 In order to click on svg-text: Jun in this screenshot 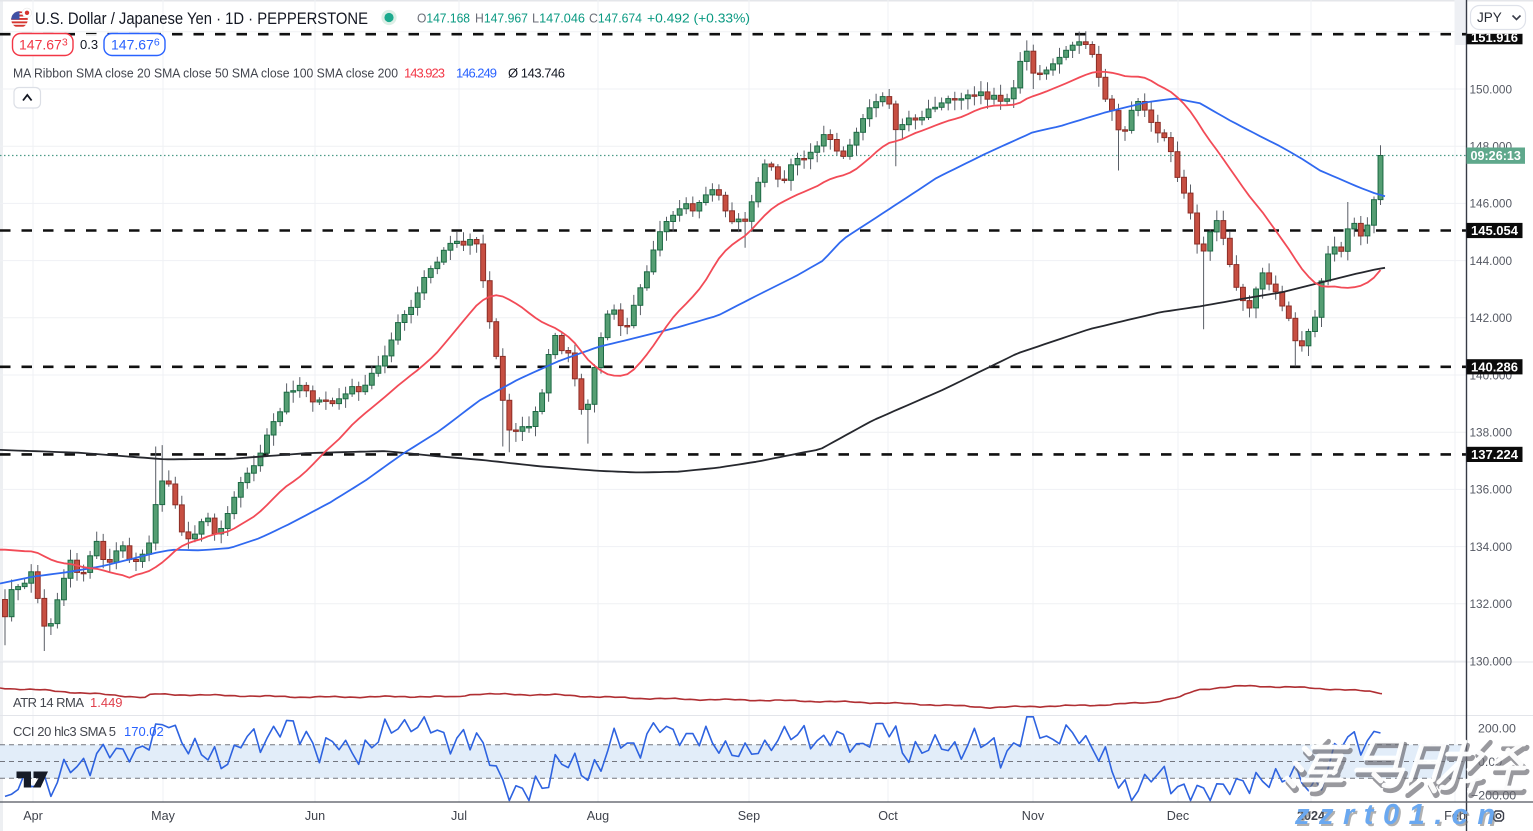, I will do `click(315, 816)`.